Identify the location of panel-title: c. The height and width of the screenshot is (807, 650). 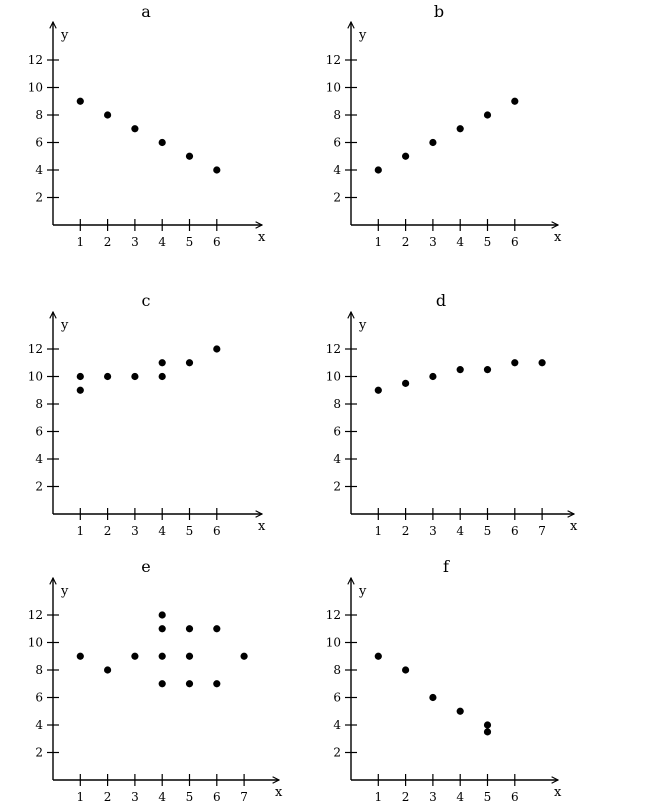
(146, 300).